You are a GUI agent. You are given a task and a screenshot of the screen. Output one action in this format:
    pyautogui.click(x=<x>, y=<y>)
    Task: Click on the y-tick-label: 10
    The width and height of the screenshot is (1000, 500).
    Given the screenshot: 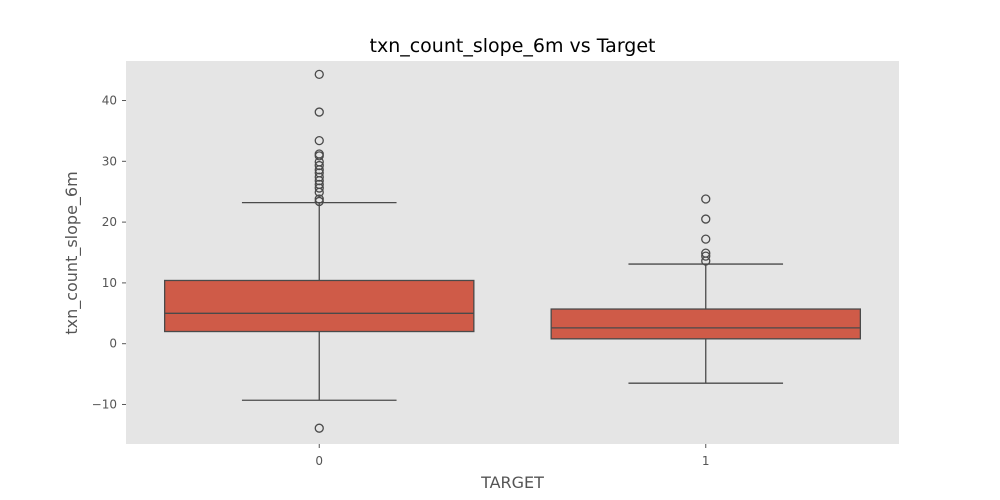 What is the action you would take?
    pyautogui.click(x=109, y=283)
    